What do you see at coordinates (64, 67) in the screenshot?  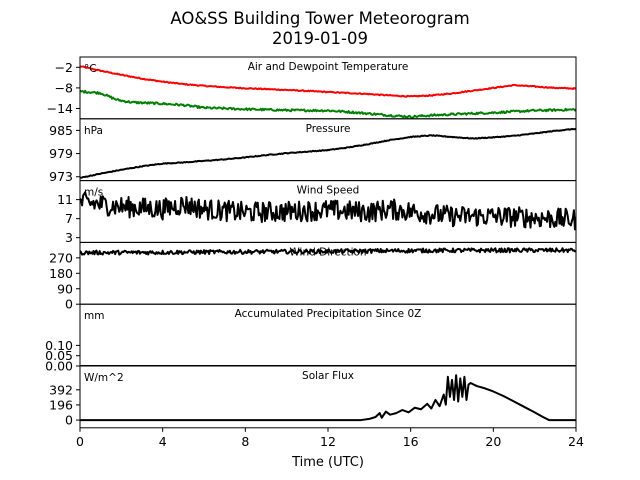 I see `temp-ytick-label-0: −2` at bounding box center [64, 67].